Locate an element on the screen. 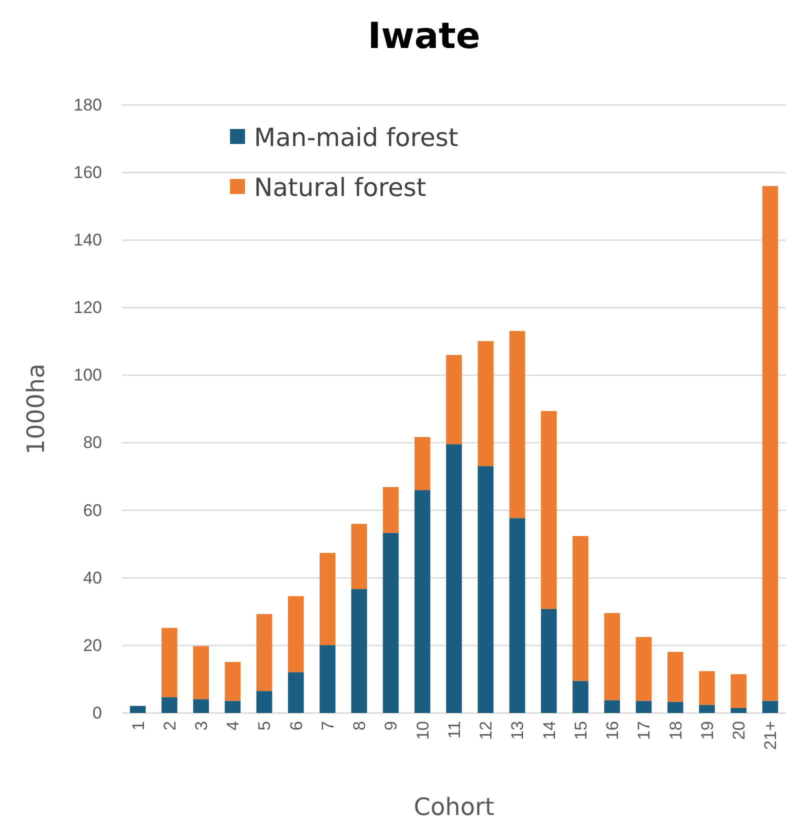  chart-title: Iwate is located at coordinates (424, 36).